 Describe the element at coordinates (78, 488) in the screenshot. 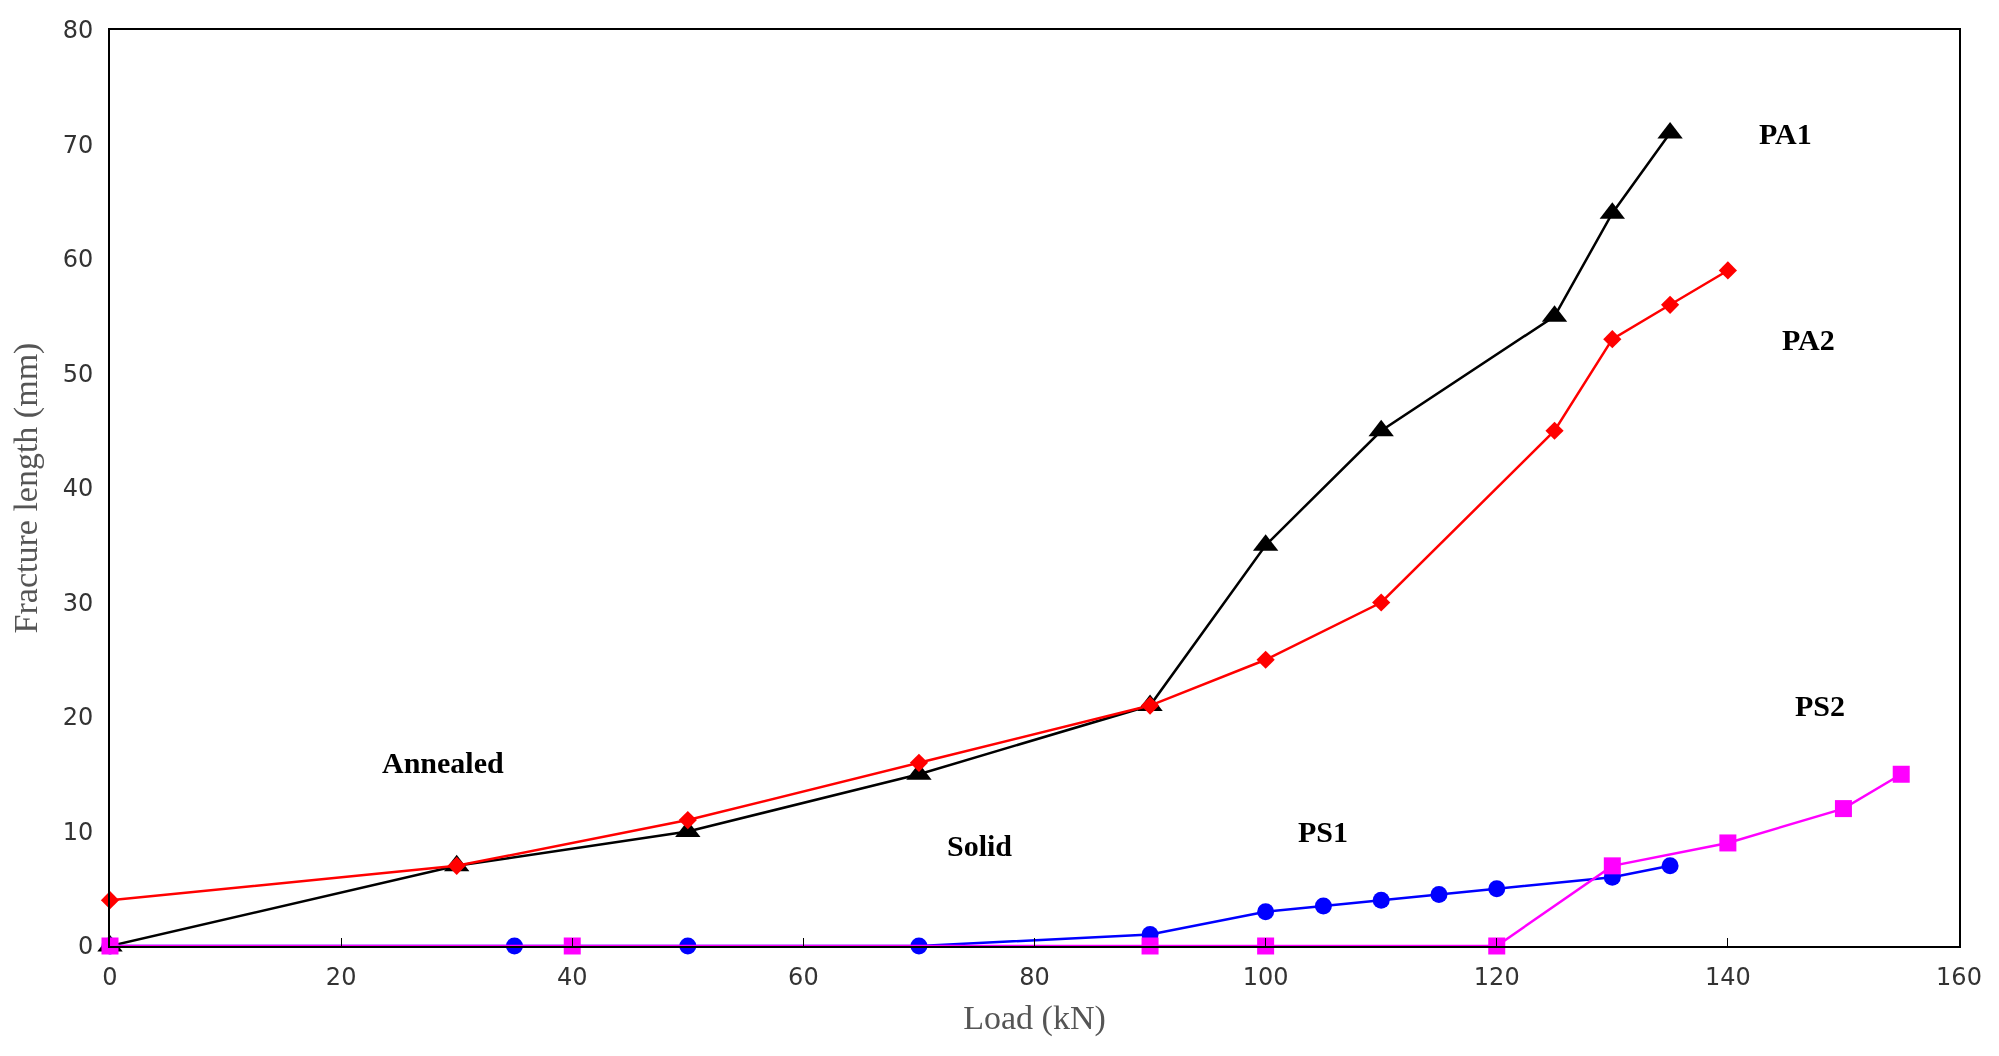

I see `y-tick-label: 40` at that location.